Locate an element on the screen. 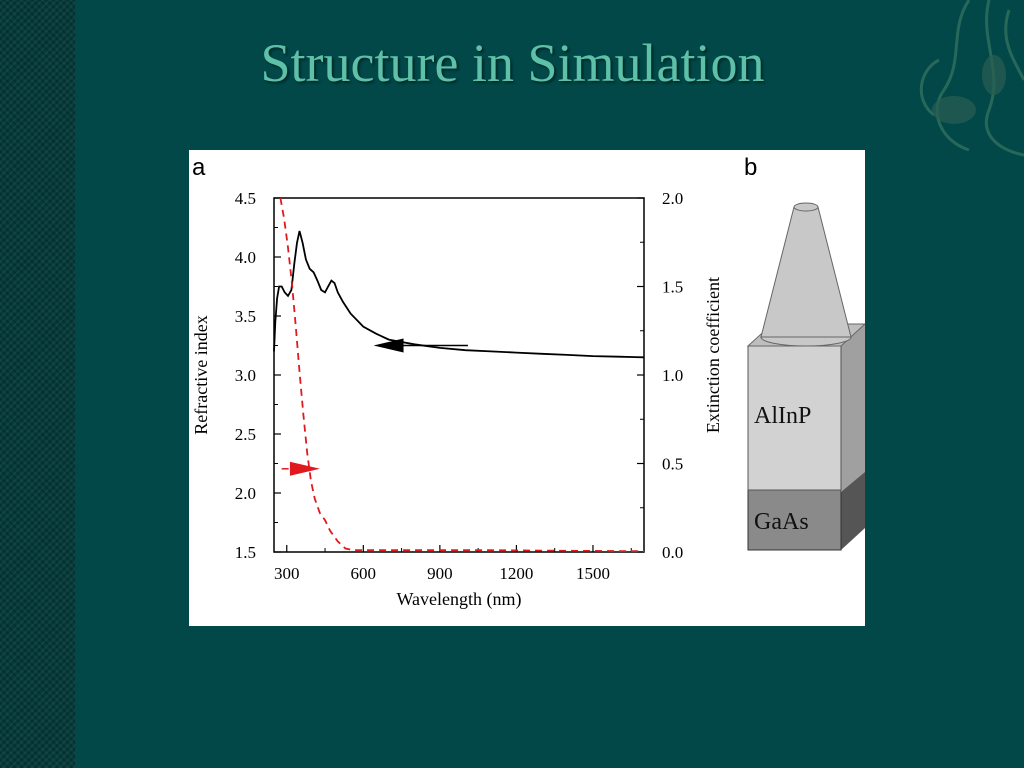 The width and height of the screenshot is (1024, 768). y-right-tick-label: 0.0 is located at coordinates (672, 552).